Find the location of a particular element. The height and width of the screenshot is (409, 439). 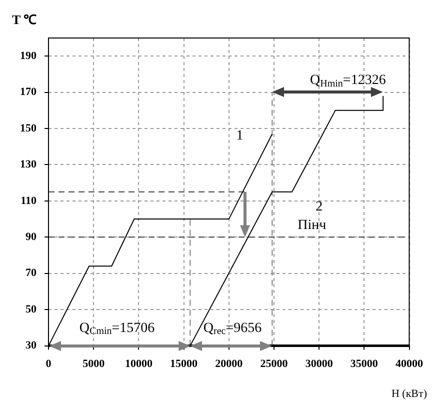

x-tick-label: 5000 is located at coordinates (94, 364).